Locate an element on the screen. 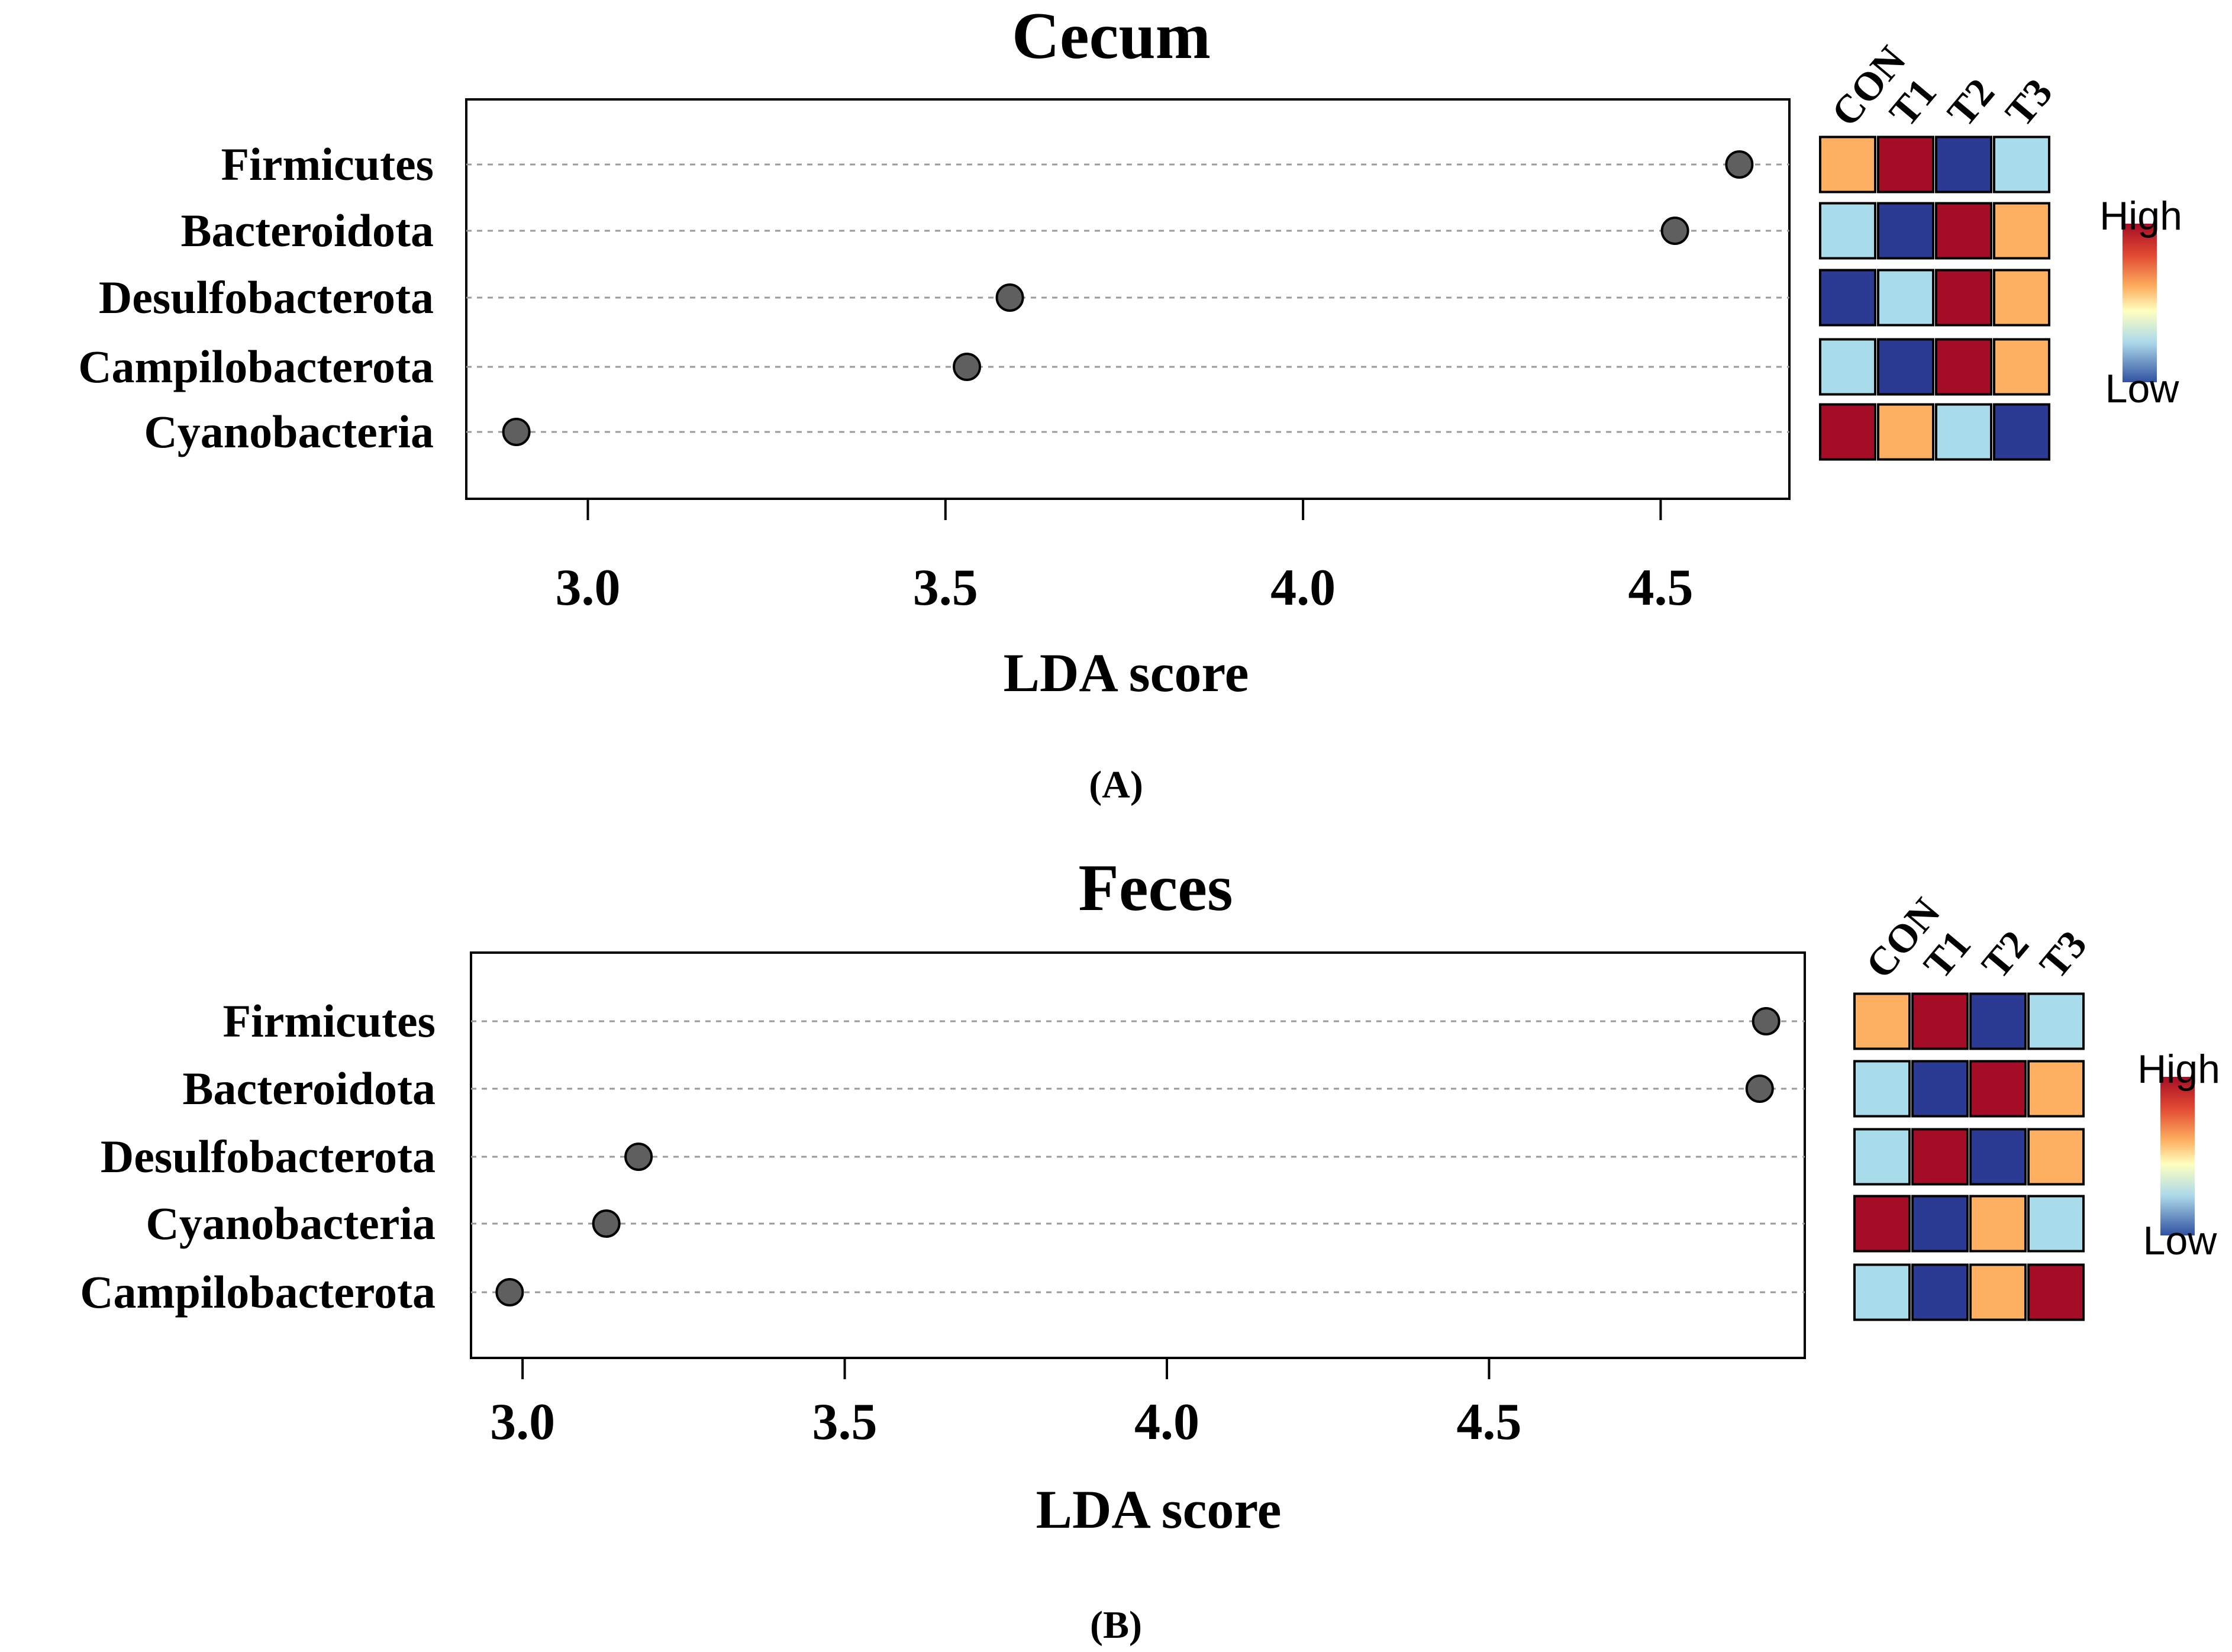 This screenshot has height=1652, width=2232. panel-a-color-legend: High Low is located at coordinates (2140, 302).